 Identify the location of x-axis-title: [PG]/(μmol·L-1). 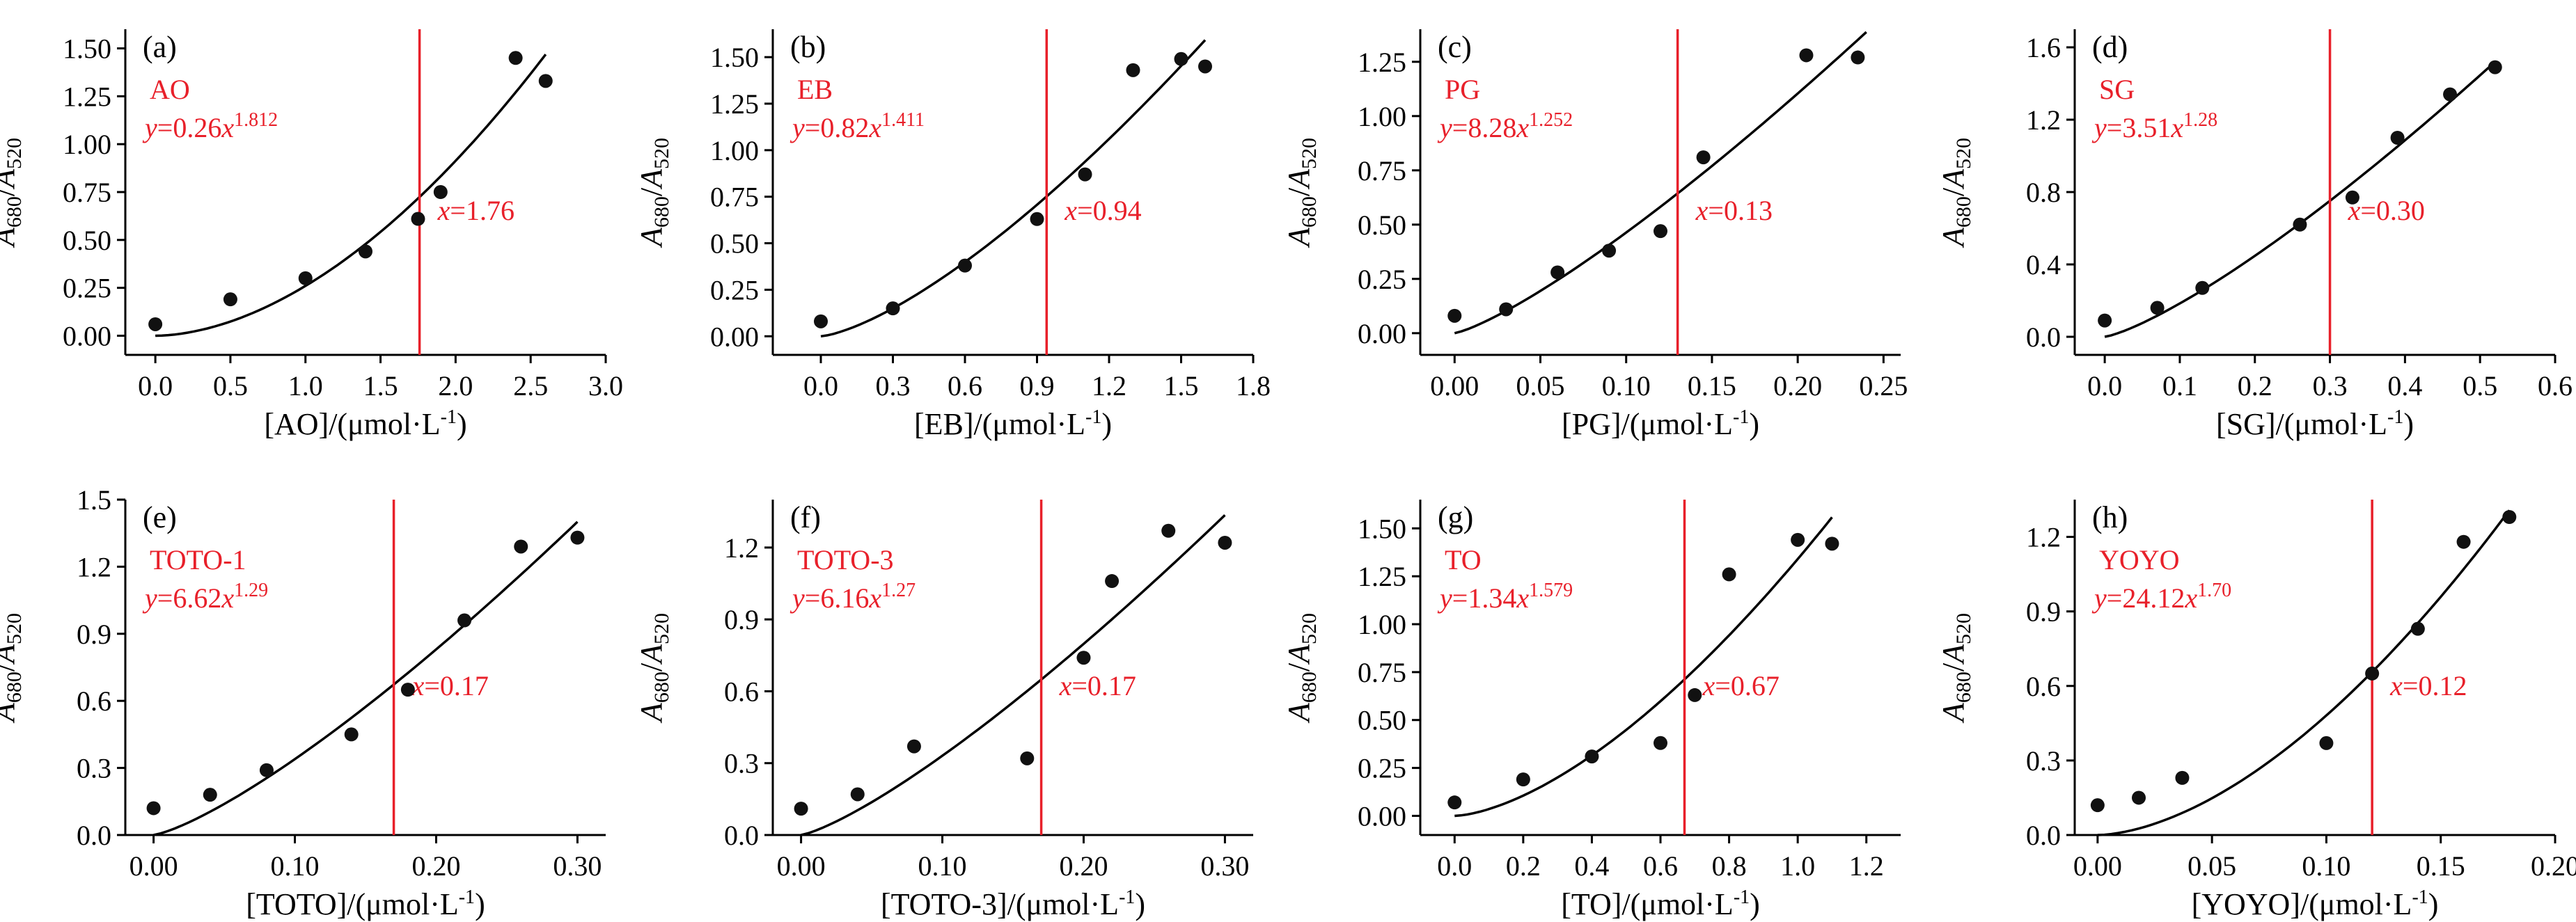
(1660, 424).